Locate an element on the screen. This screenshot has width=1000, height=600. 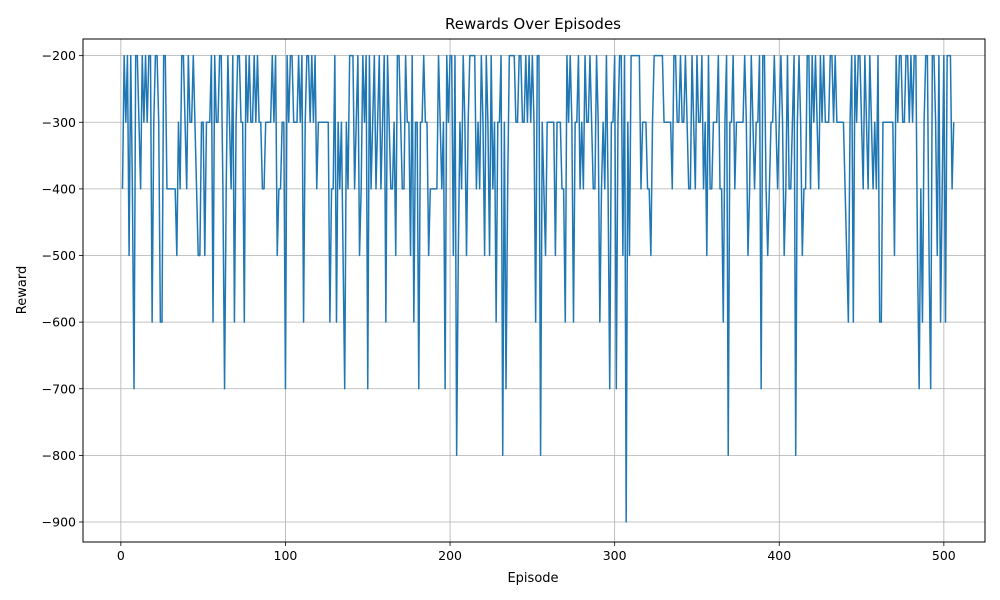
x-tick-label: 100 is located at coordinates (286, 555).